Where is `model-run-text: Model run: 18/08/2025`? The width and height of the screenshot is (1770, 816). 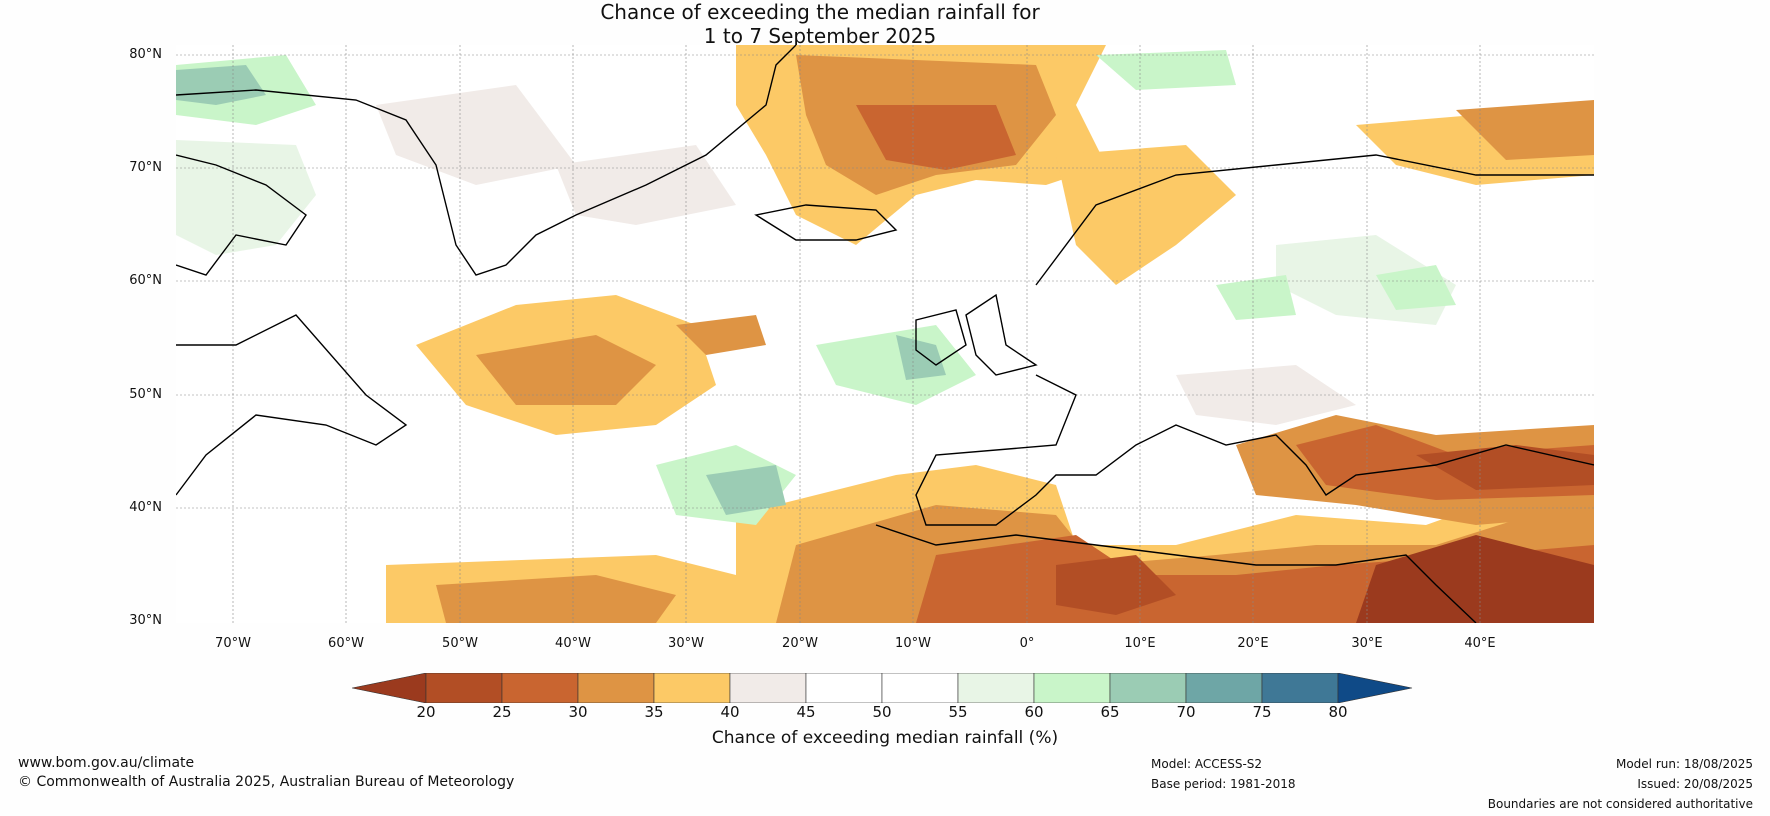 model-run-text: Model run: 18/08/2025 is located at coordinates (1684, 764).